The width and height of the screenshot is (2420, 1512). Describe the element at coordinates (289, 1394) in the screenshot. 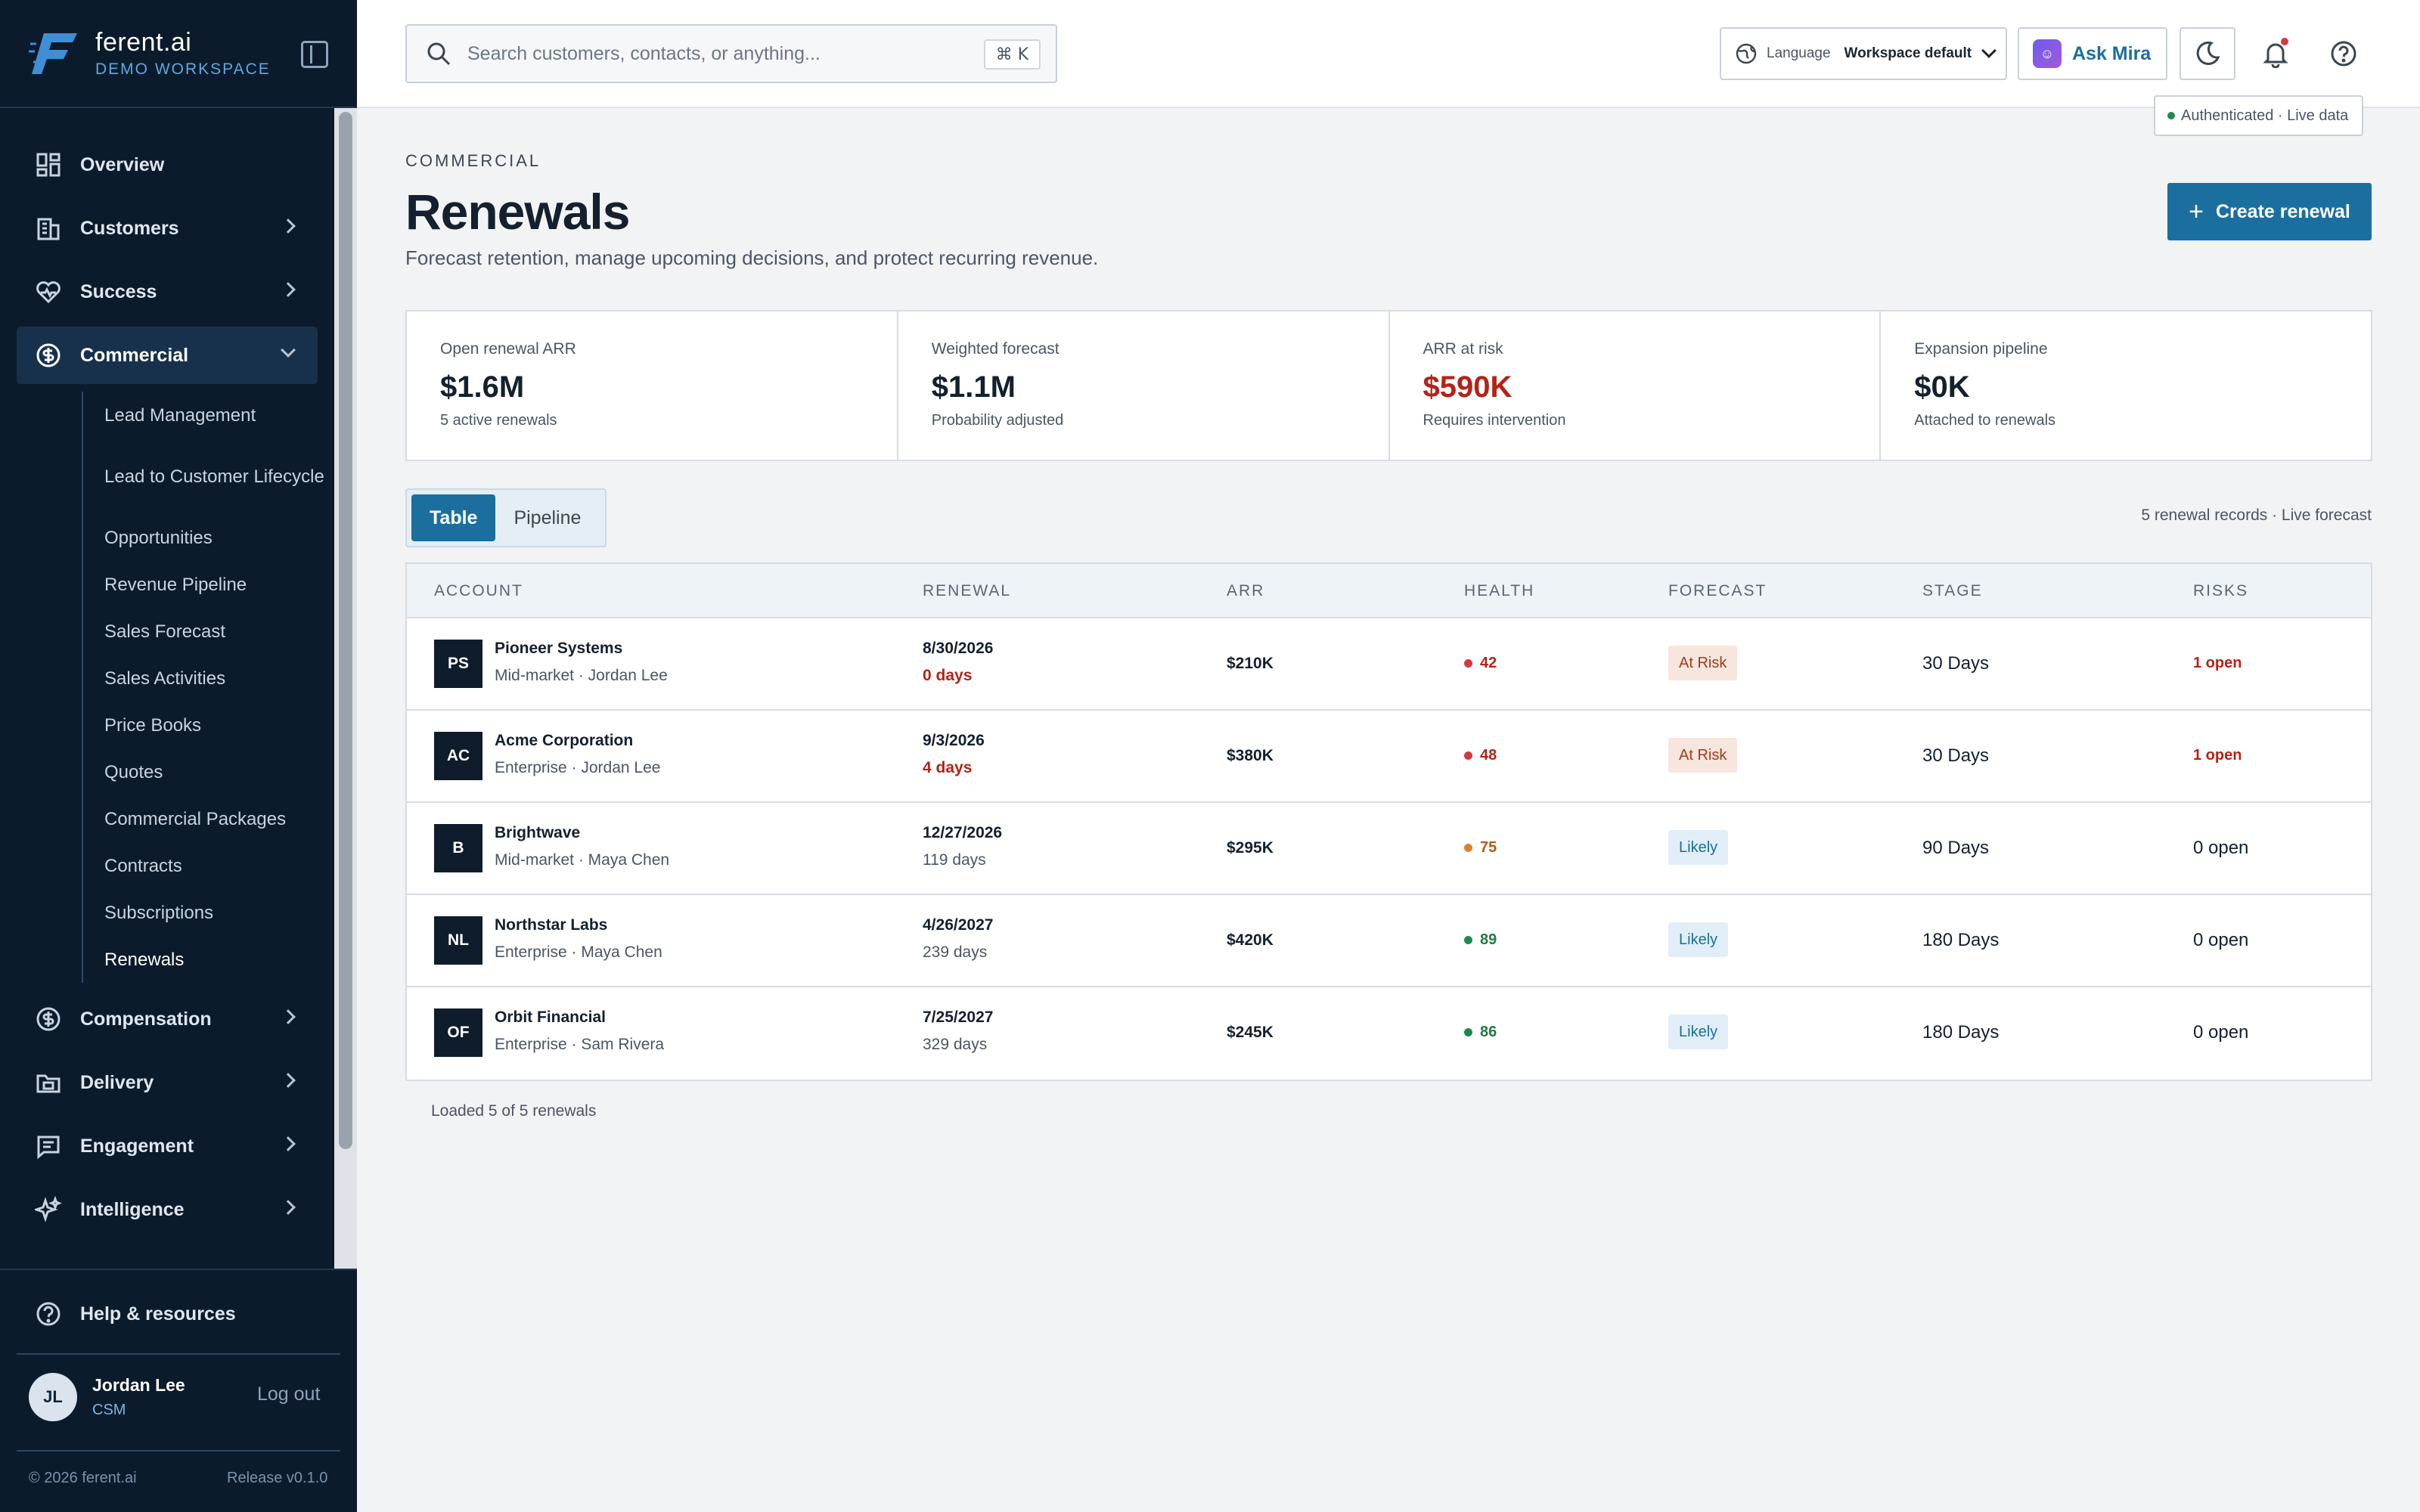

I see `logout-button: Log out` at that location.